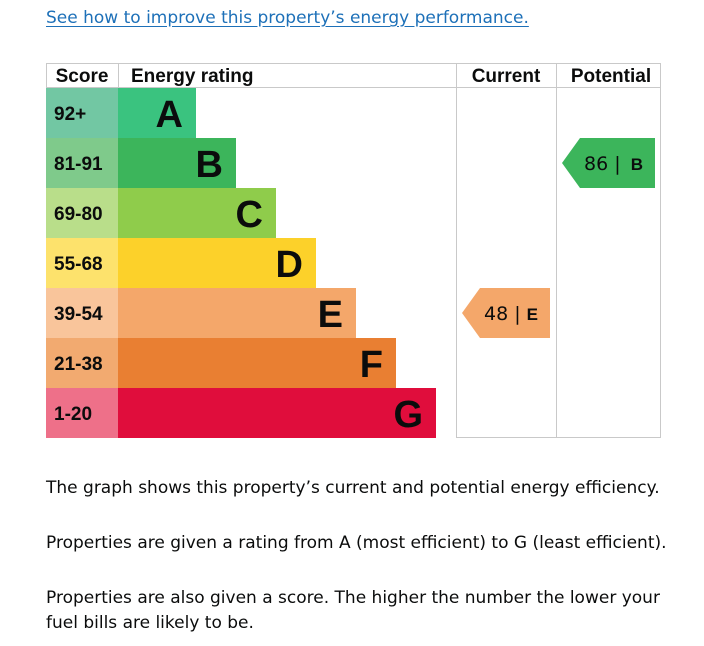 This screenshot has width=704, height=646. Describe the element at coordinates (558, 238) in the screenshot. I see `arrows-layer: 48 | E 86 | B` at that location.